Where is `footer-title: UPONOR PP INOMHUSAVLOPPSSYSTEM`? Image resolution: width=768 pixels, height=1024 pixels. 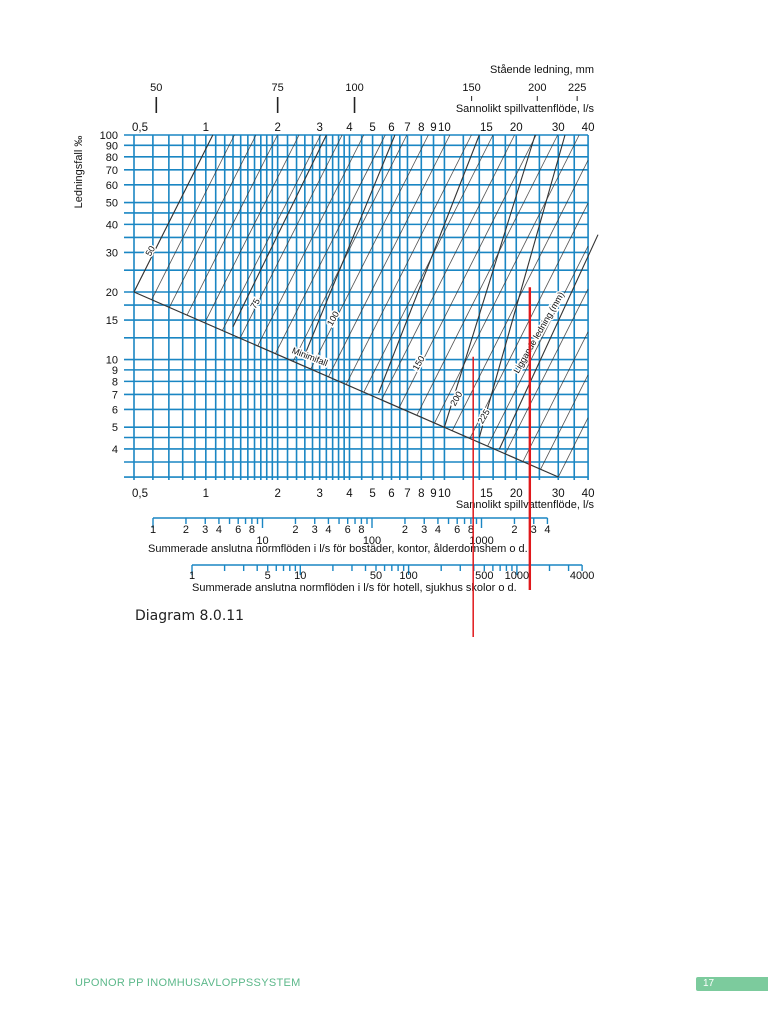
footer-title: UPONOR PP INOMHUSAVLOPPSSYSTEM is located at coordinates (188, 983).